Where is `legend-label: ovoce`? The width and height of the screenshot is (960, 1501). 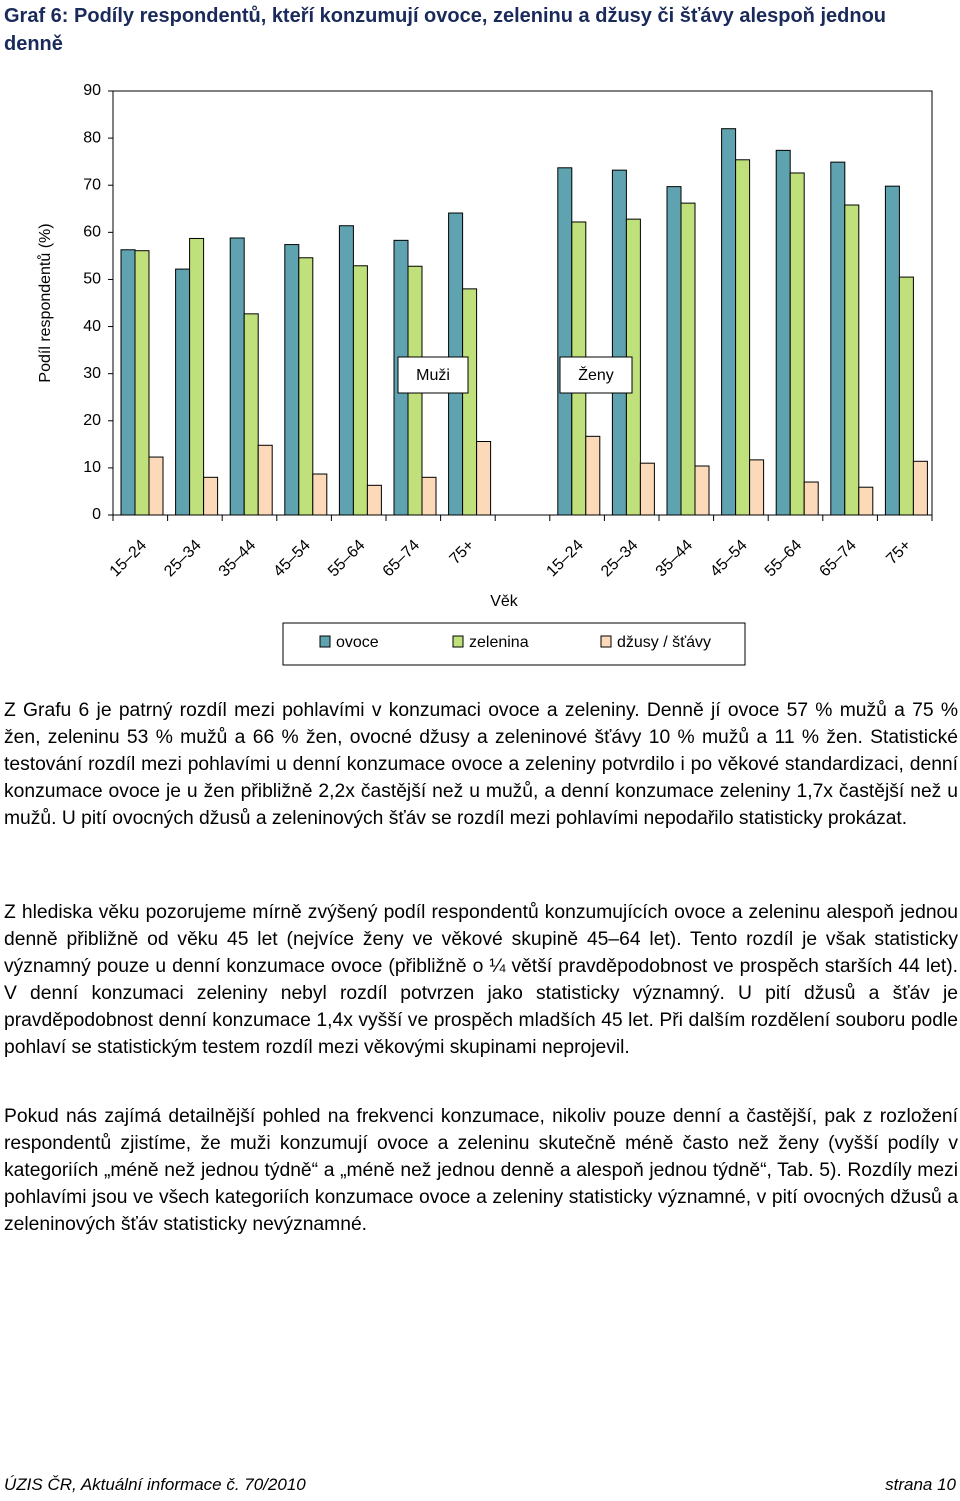
legend-label: ovoce is located at coordinates (357, 642).